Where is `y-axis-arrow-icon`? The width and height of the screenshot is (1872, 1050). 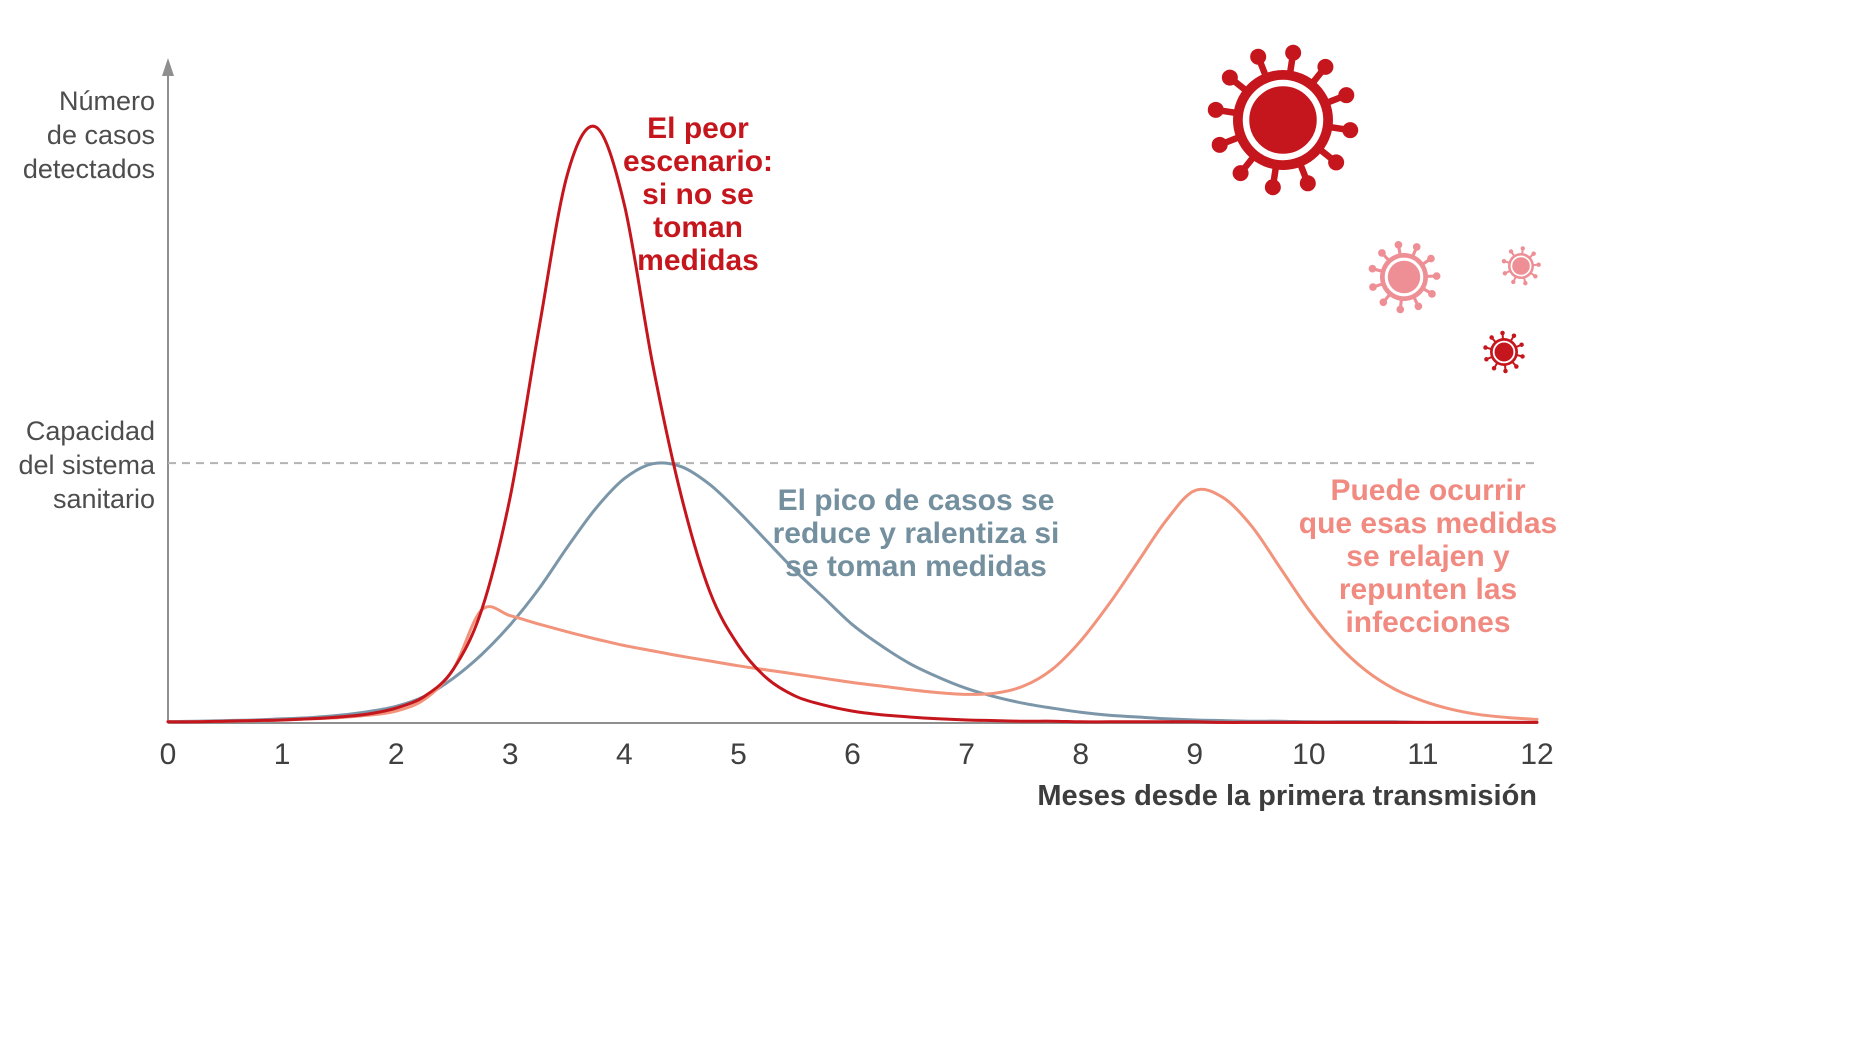
y-axis-arrow-icon is located at coordinates (168, 67).